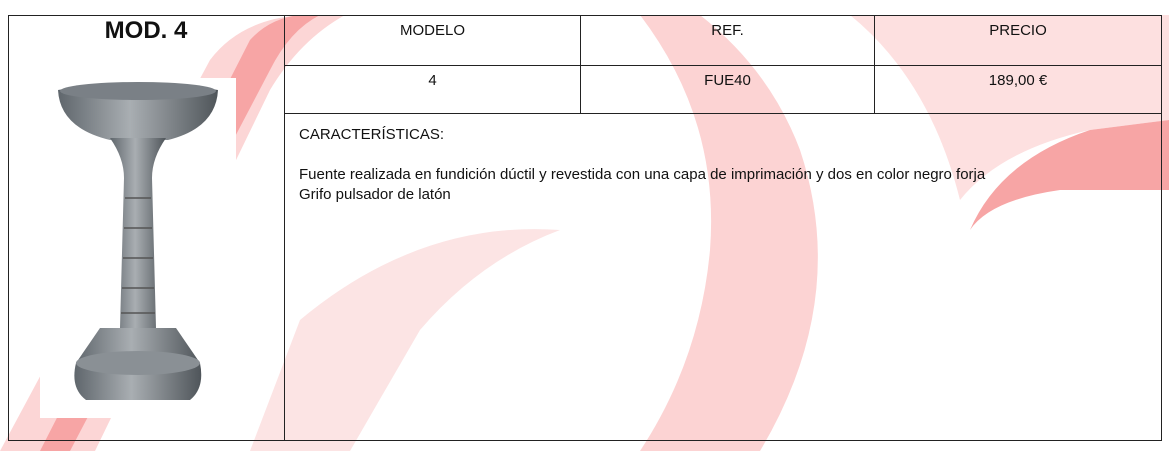  What do you see at coordinates (372, 134) in the screenshot?
I see `description-heading: CARACTERÍSTICAS:` at bounding box center [372, 134].